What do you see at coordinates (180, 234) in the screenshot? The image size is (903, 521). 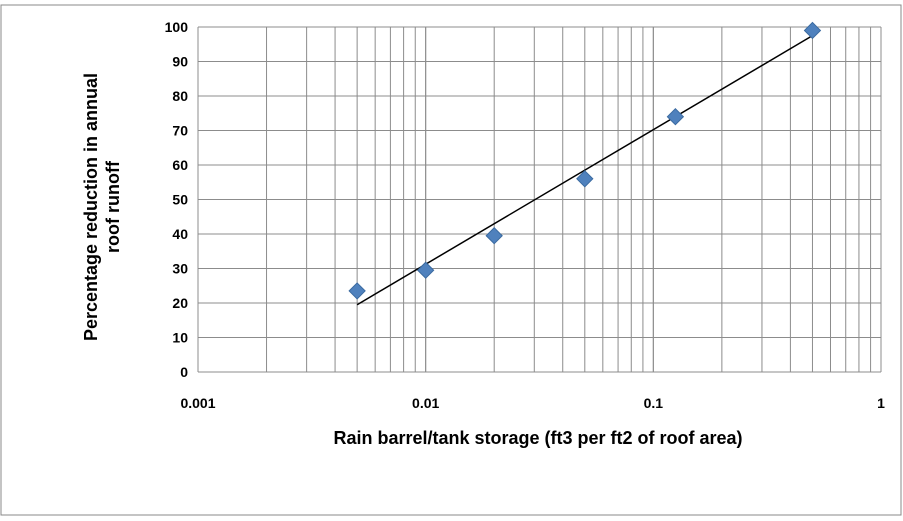 I see `y-tick-label: 40` at bounding box center [180, 234].